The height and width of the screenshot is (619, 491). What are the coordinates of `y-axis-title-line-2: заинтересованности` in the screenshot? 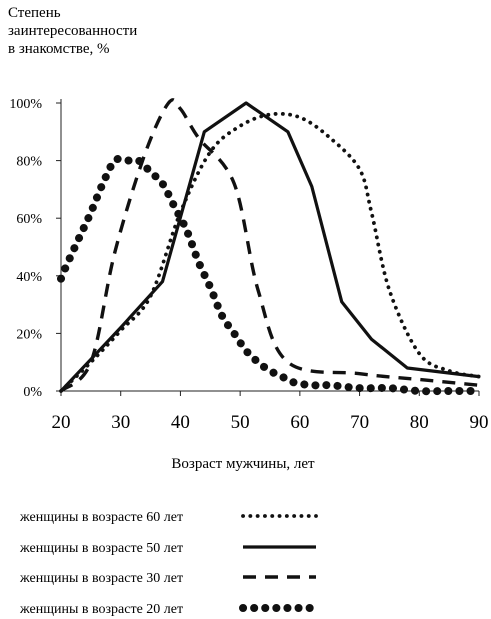 It's located at (72, 31).